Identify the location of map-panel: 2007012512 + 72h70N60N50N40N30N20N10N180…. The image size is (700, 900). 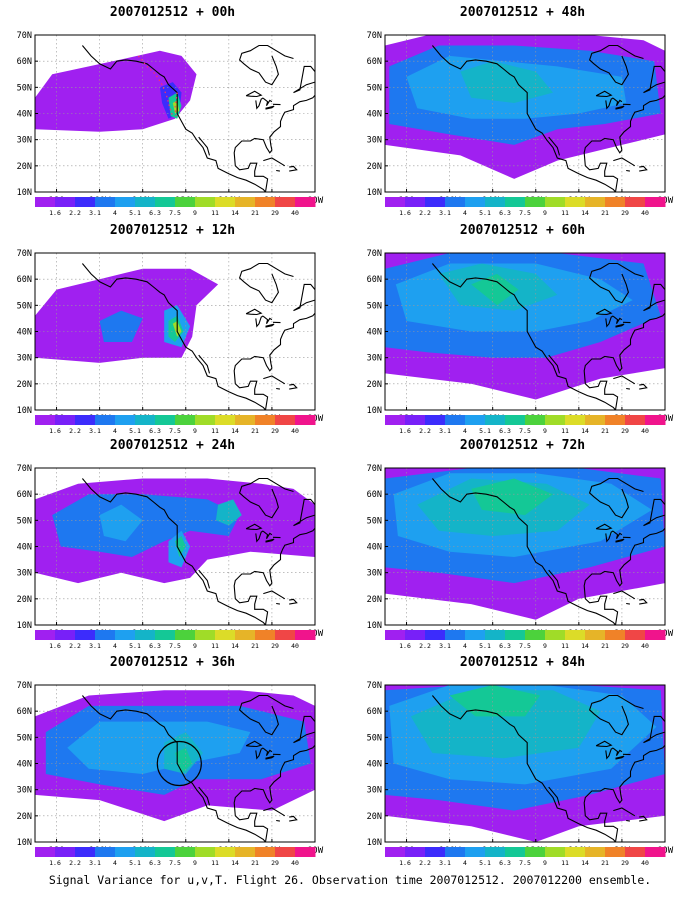
(522, 545).